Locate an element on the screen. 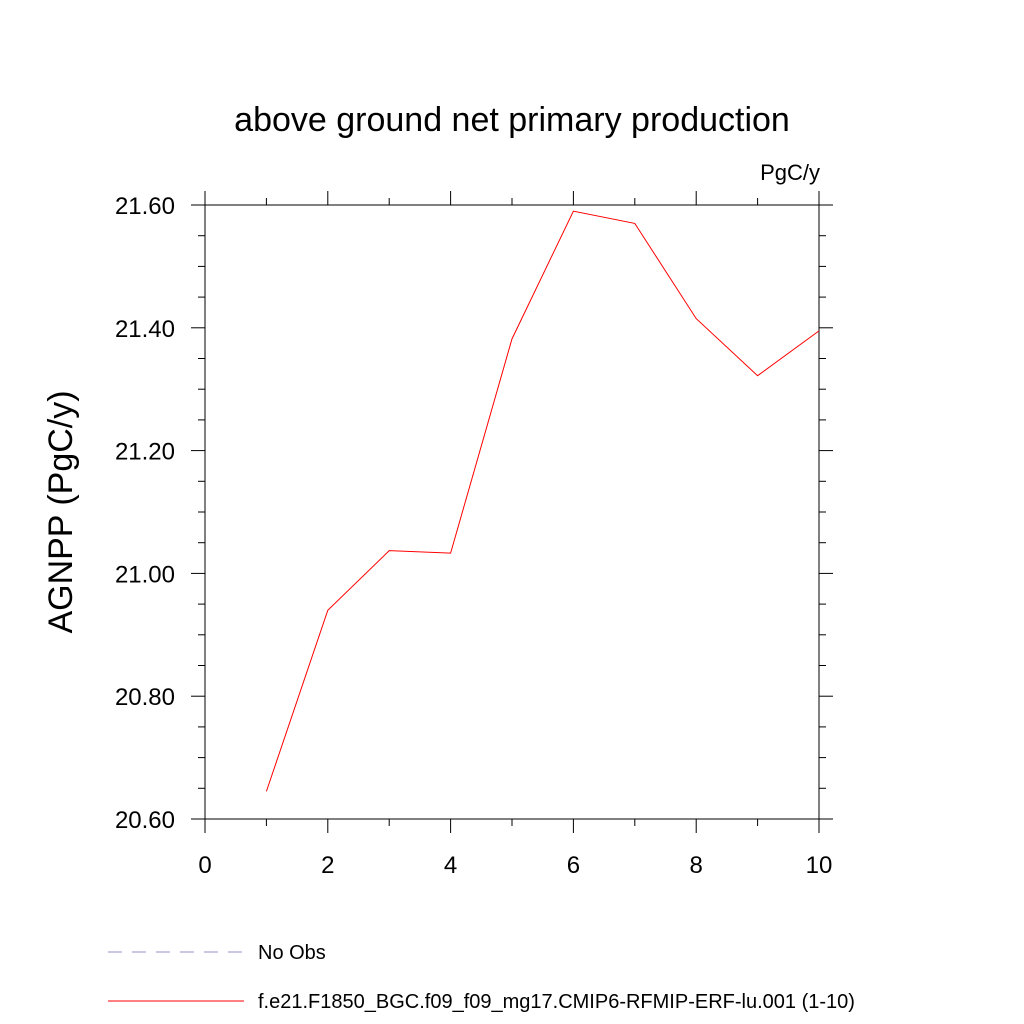 The width and height of the screenshot is (1024, 1024). x-tick-label: 8 is located at coordinates (696, 865).